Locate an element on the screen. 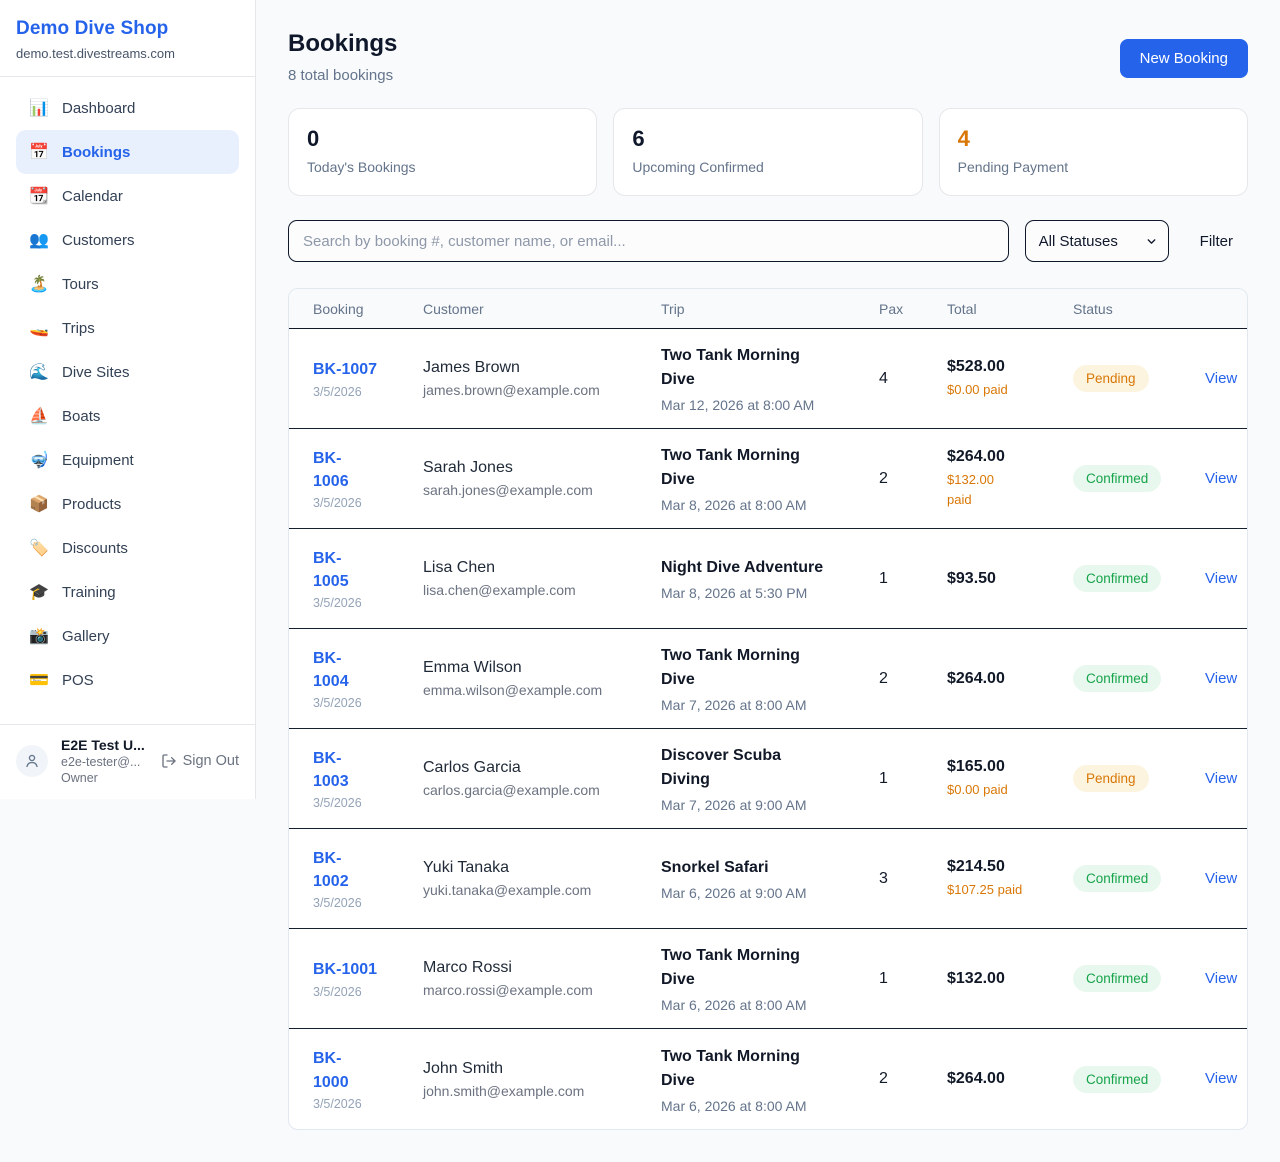  sidebar-item-discounts: 🏷️ Discounts is located at coordinates (127, 548).